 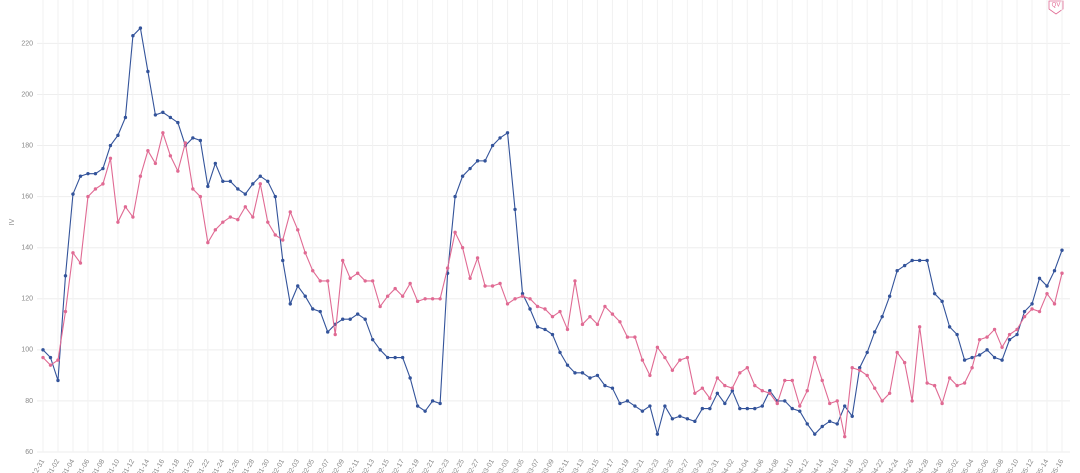 I want to click on x-tick-label: 01-24, so click(x=218, y=465).